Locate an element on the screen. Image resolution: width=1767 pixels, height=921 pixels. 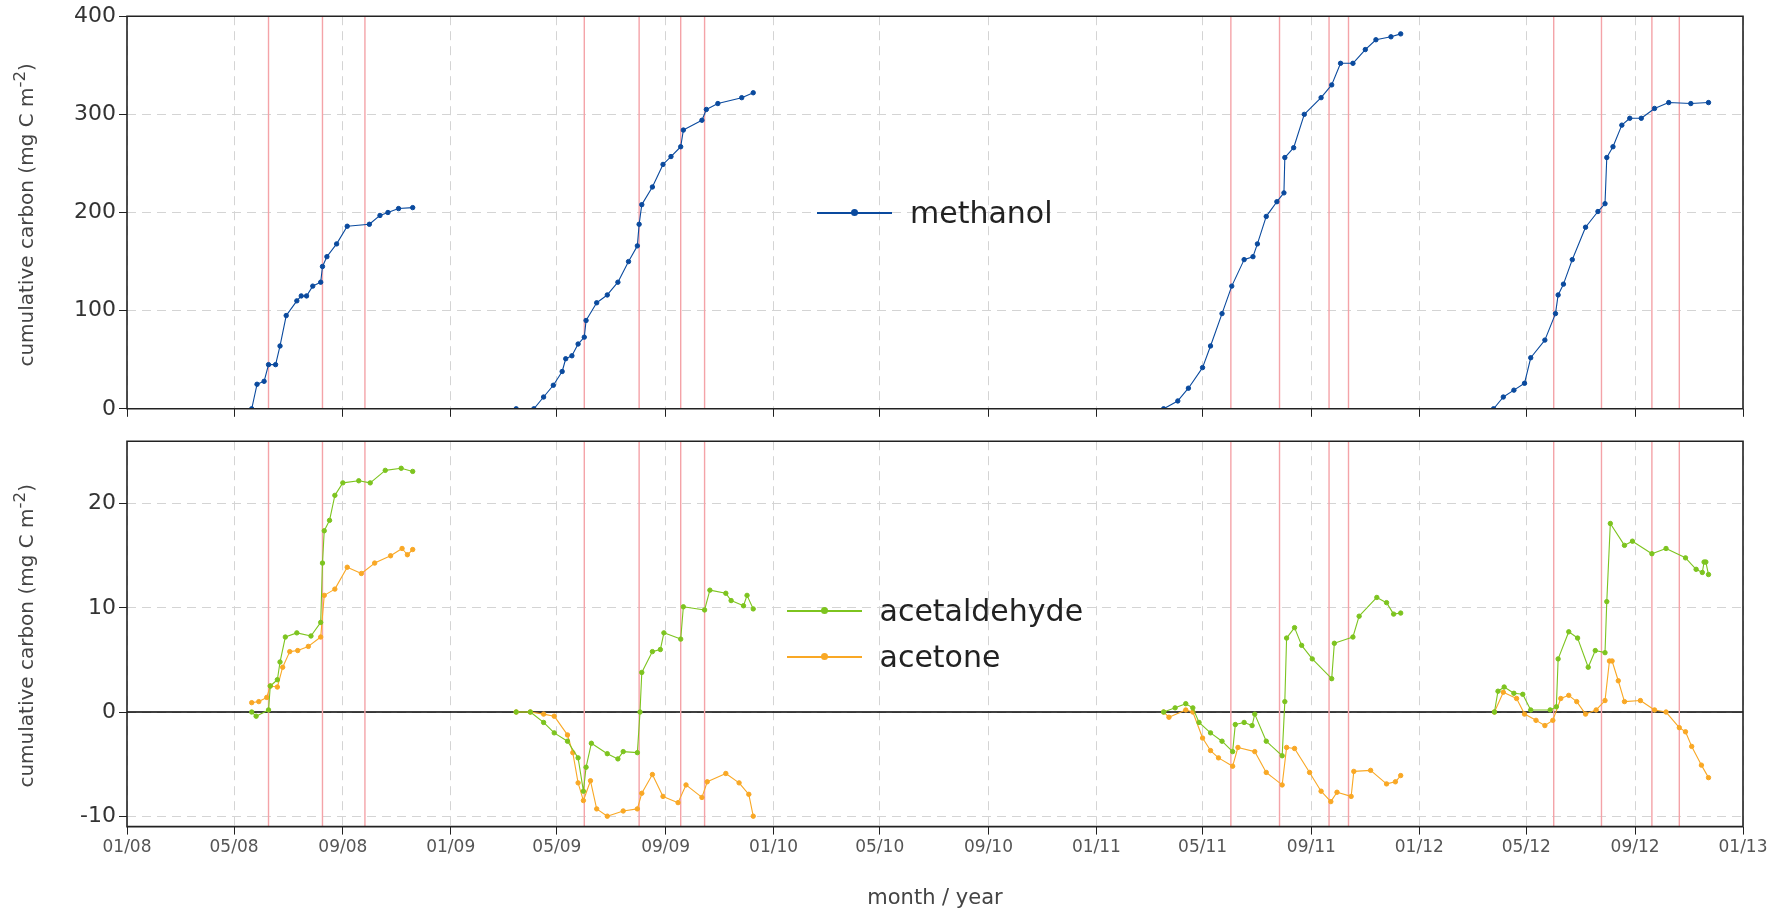
x-tick-label: 01/10 is located at coordinates (774, 846).